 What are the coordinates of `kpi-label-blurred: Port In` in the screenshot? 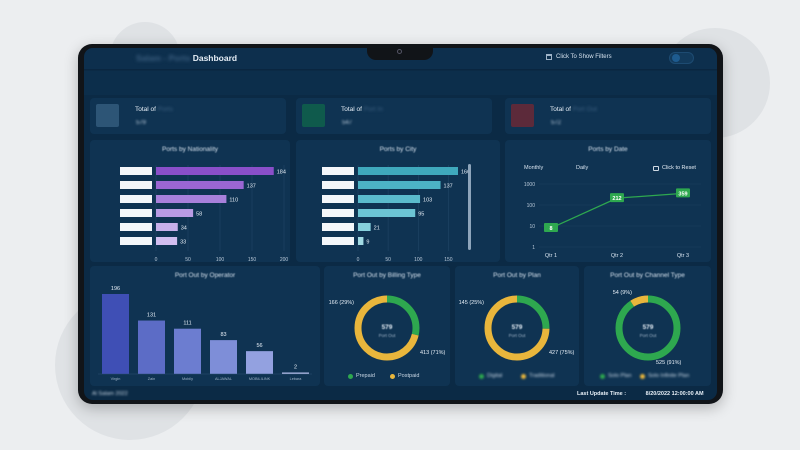 It's located at (373, 109).